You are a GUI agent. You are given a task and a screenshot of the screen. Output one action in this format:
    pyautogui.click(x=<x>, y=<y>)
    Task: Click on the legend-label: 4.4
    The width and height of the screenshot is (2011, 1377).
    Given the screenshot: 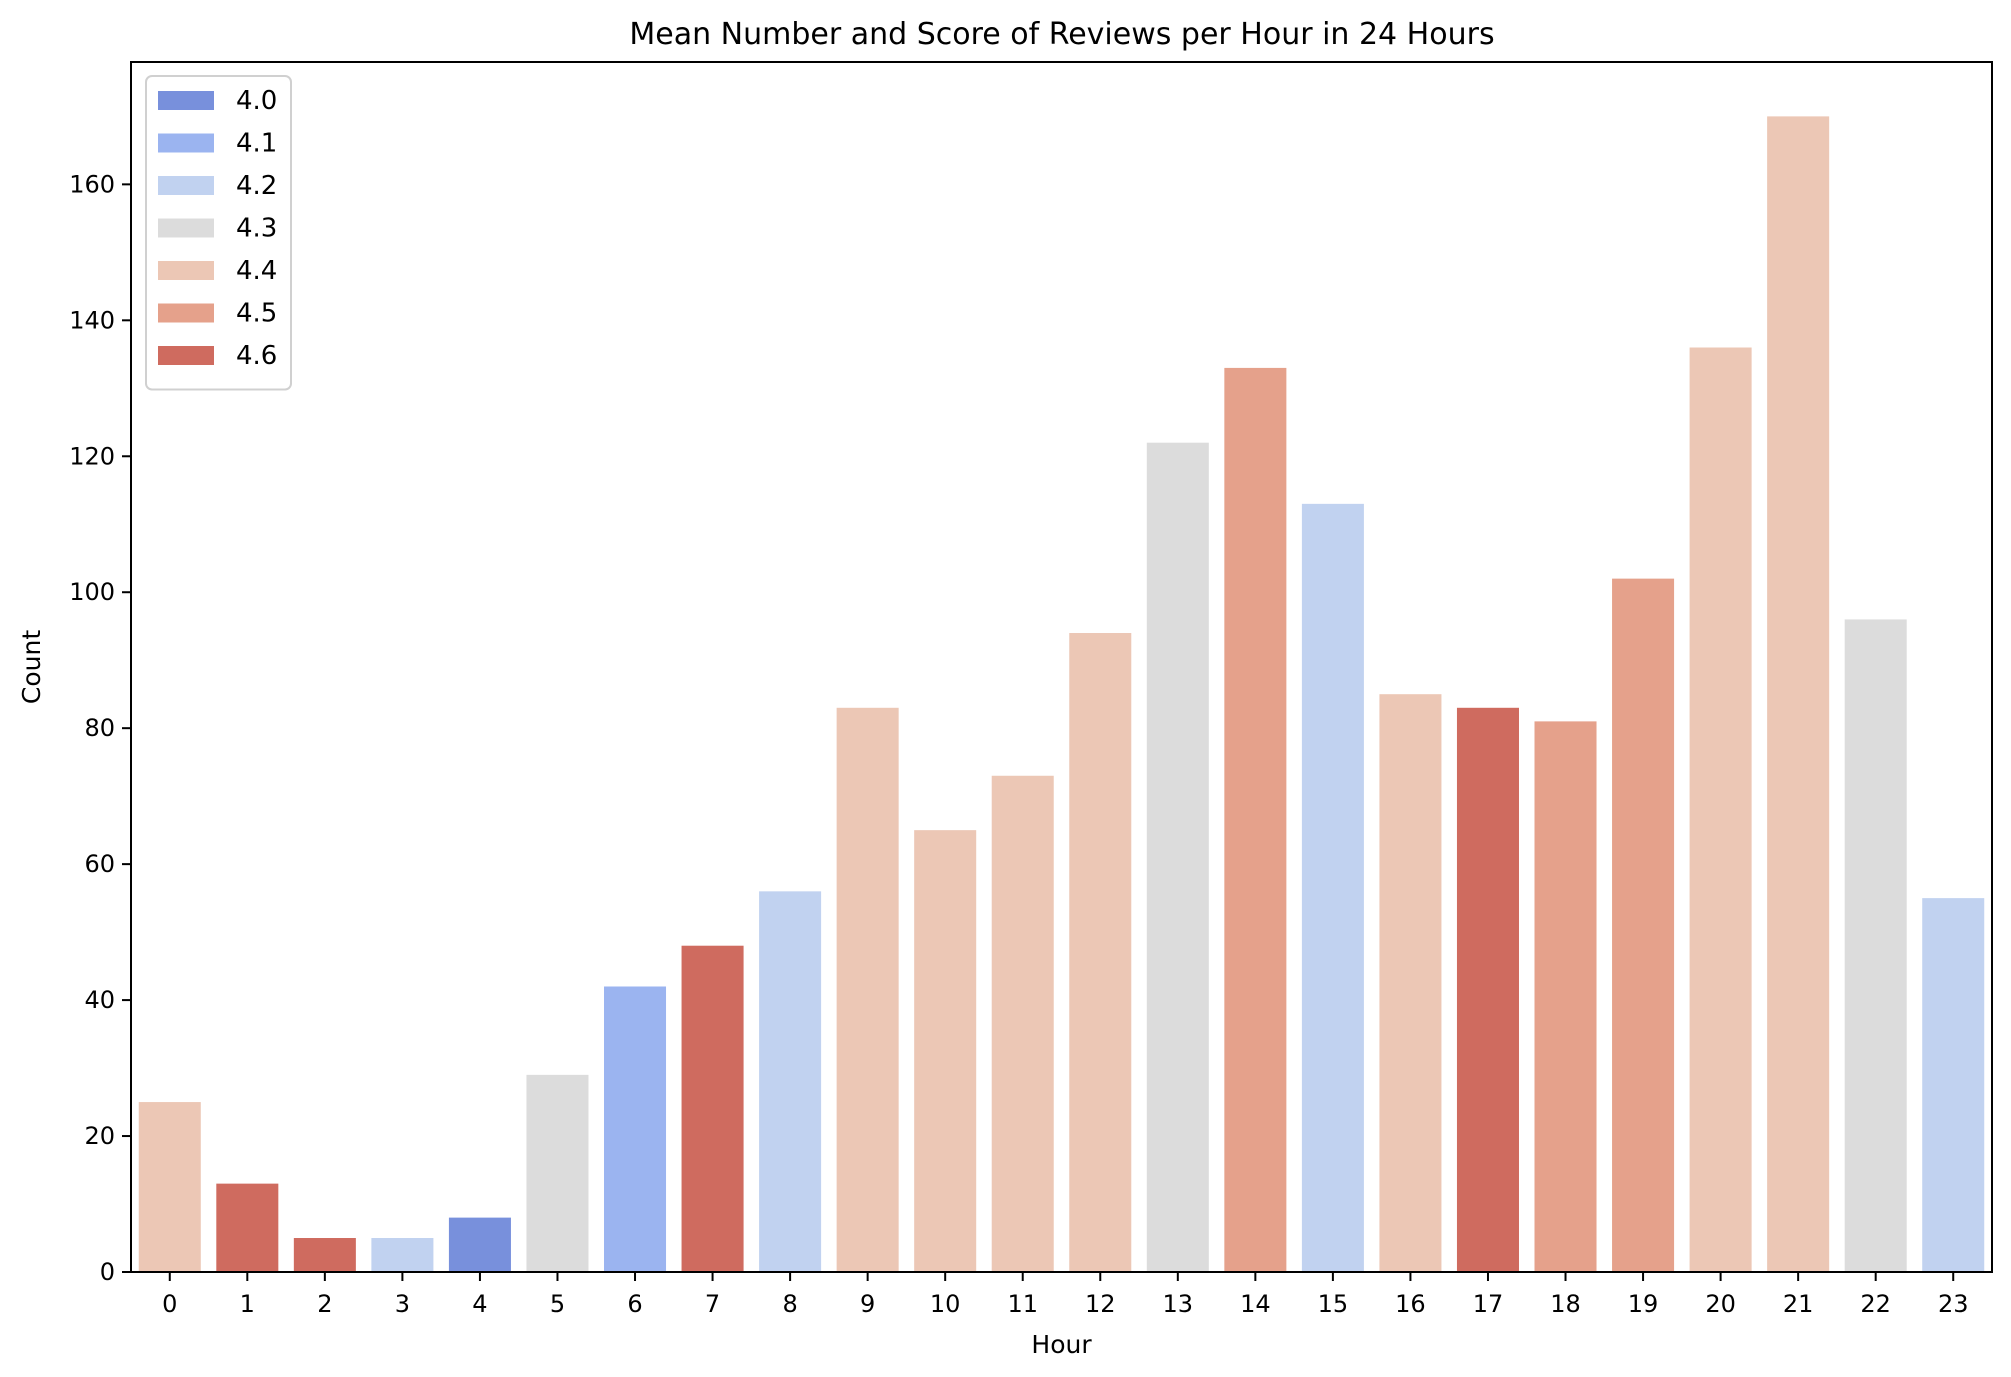 What is the action you would take?
    pyautogui.click(x=256, y=271)
    